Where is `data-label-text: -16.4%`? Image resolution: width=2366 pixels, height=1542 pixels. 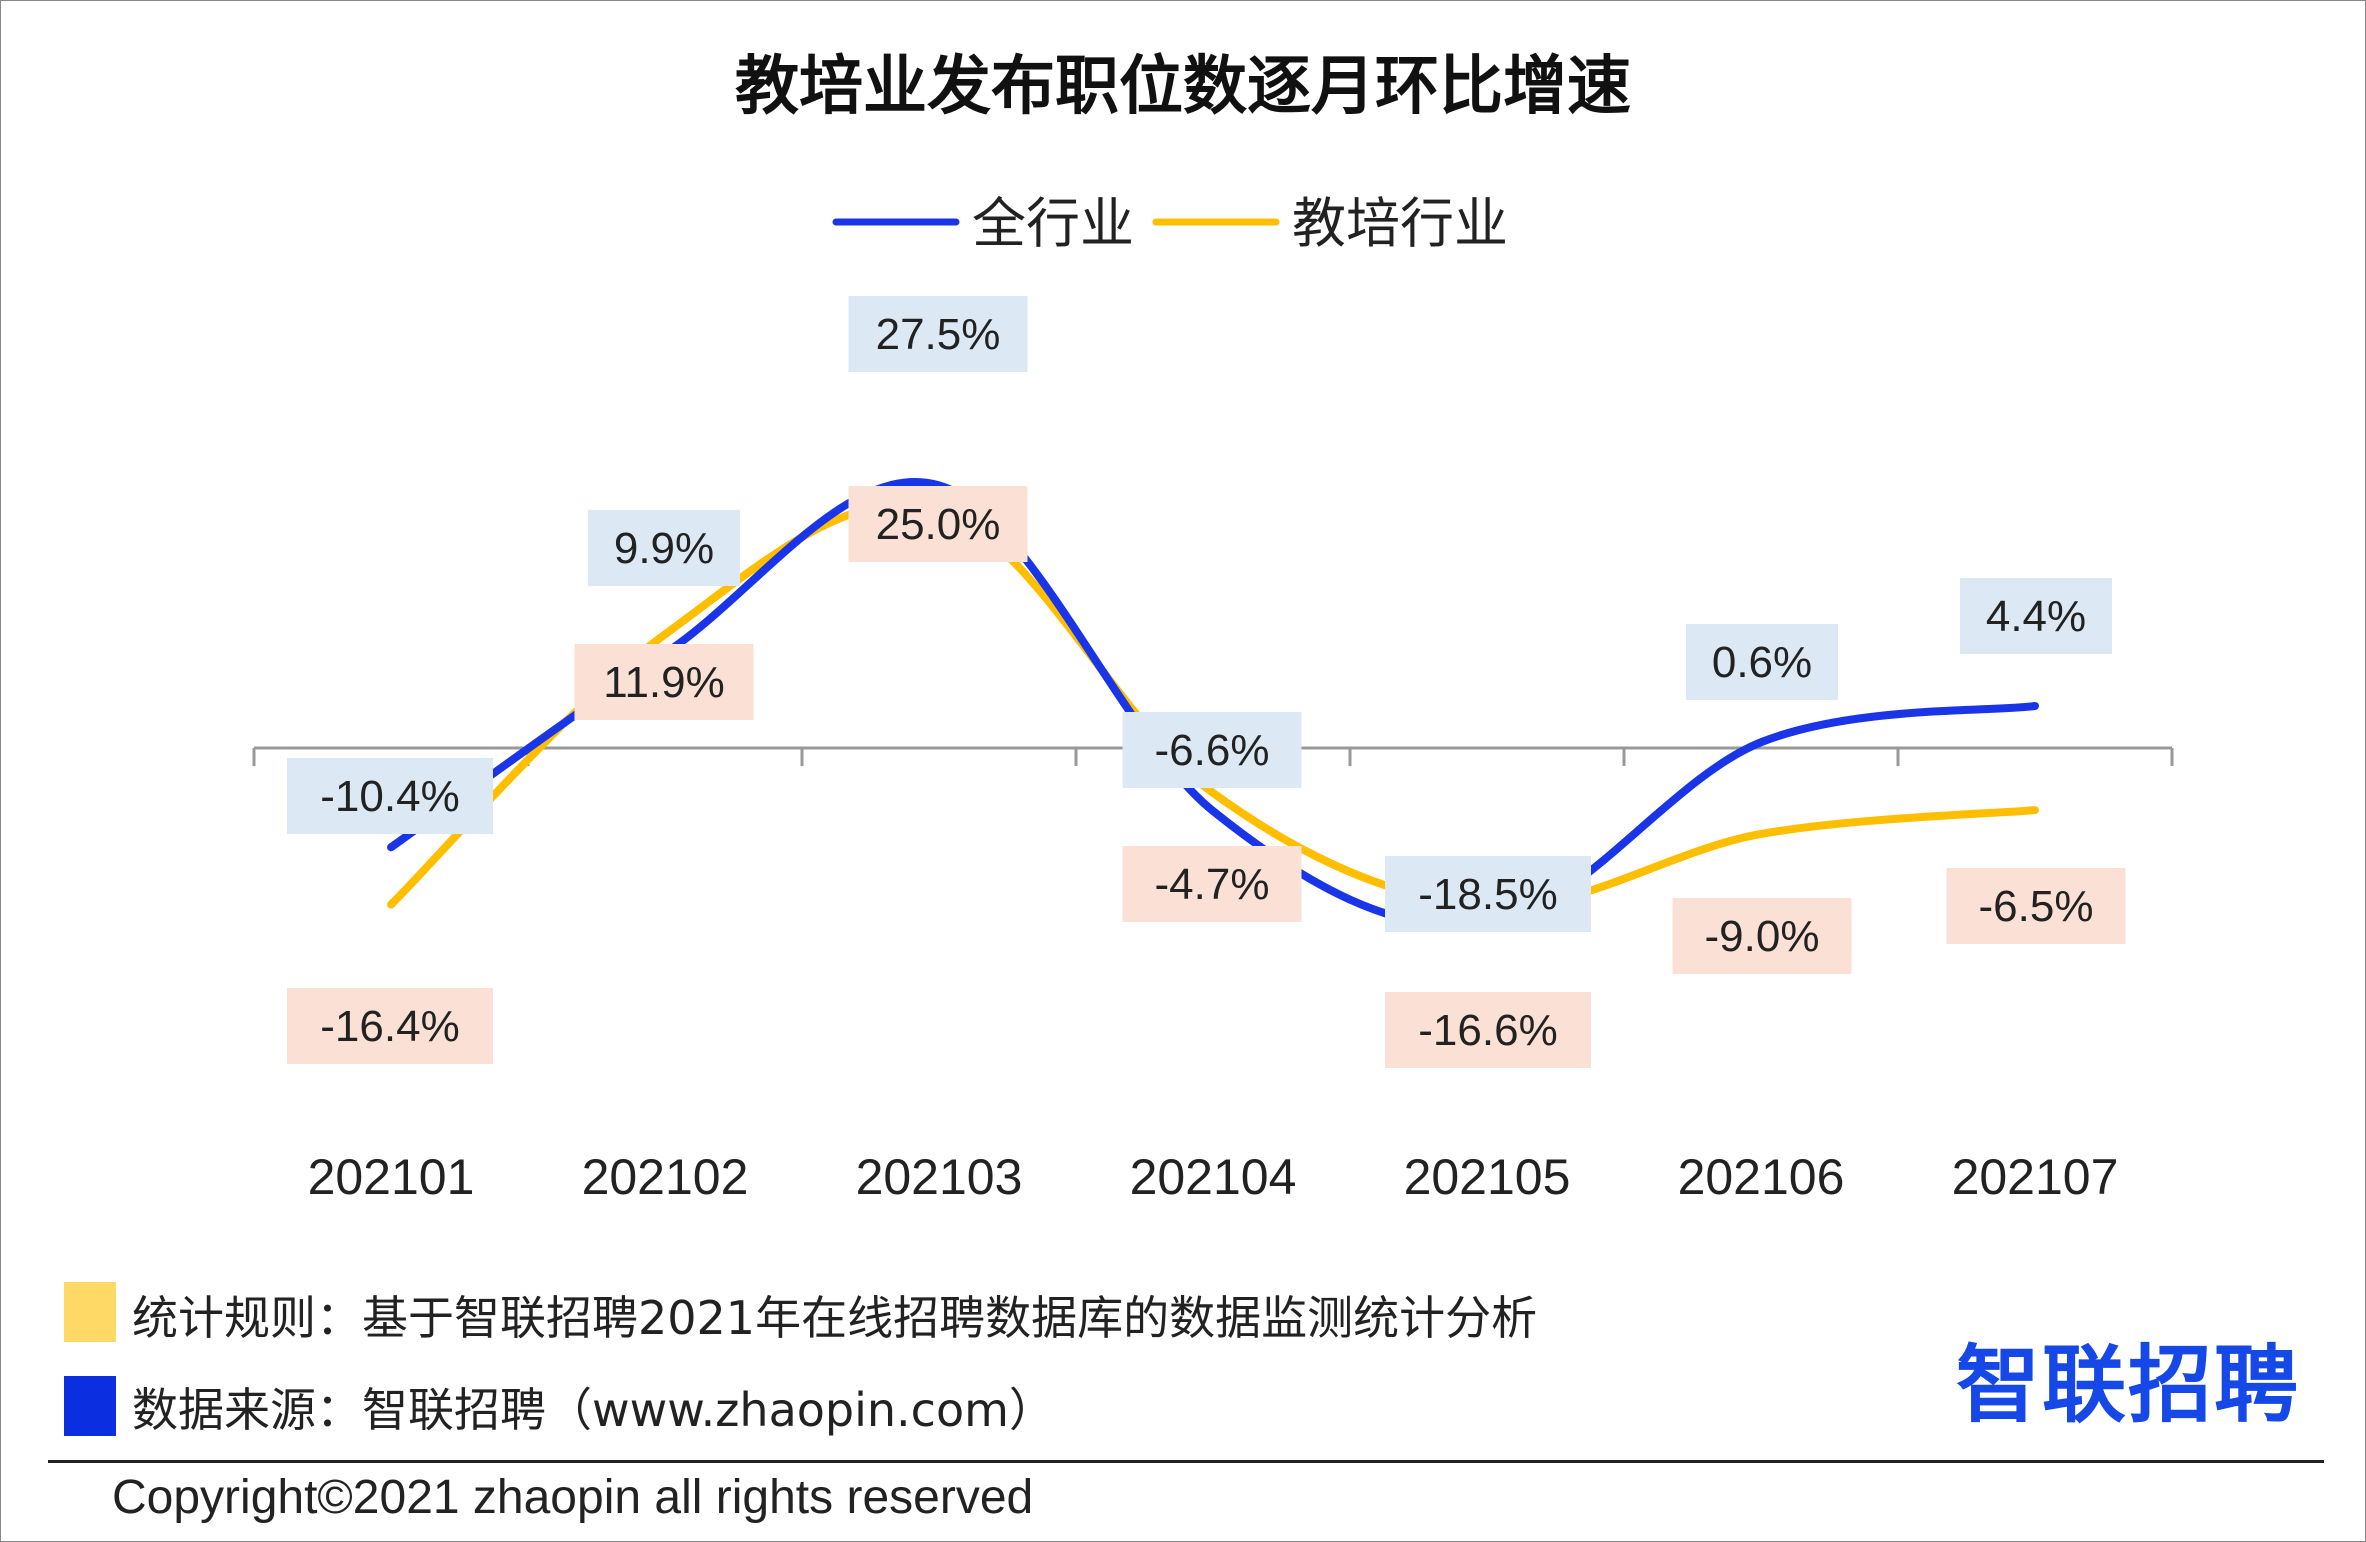
data-label-text: -16.4% is located at coordinates (389, 1026).